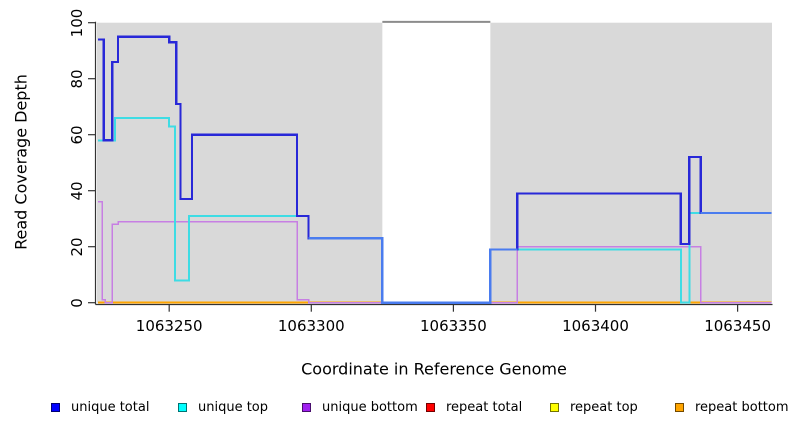 The image size is (792, 432). Describe the element at coordinates (77, 191) in the screenshot. I see `y-tick-label: 40` at that location.